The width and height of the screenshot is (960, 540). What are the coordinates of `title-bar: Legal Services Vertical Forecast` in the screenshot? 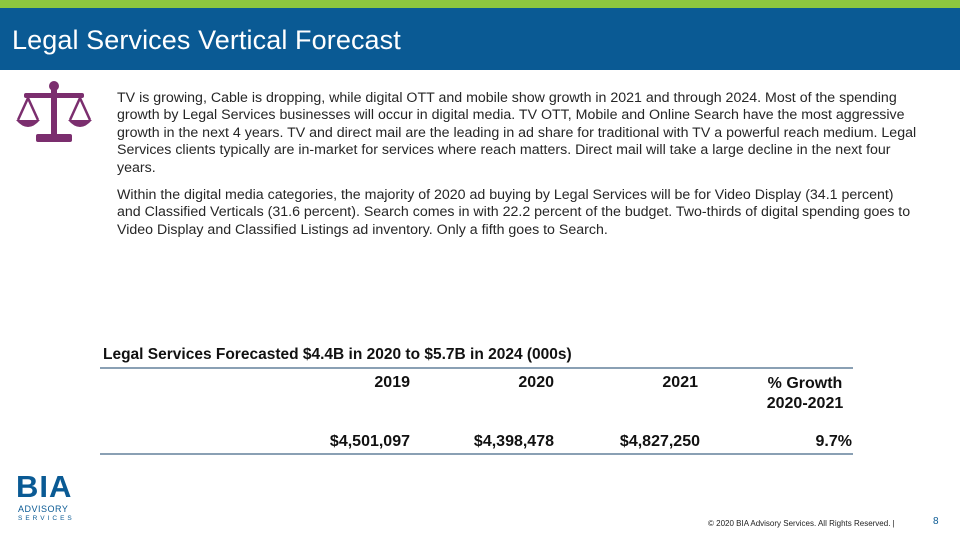 It's located at (480, 39).